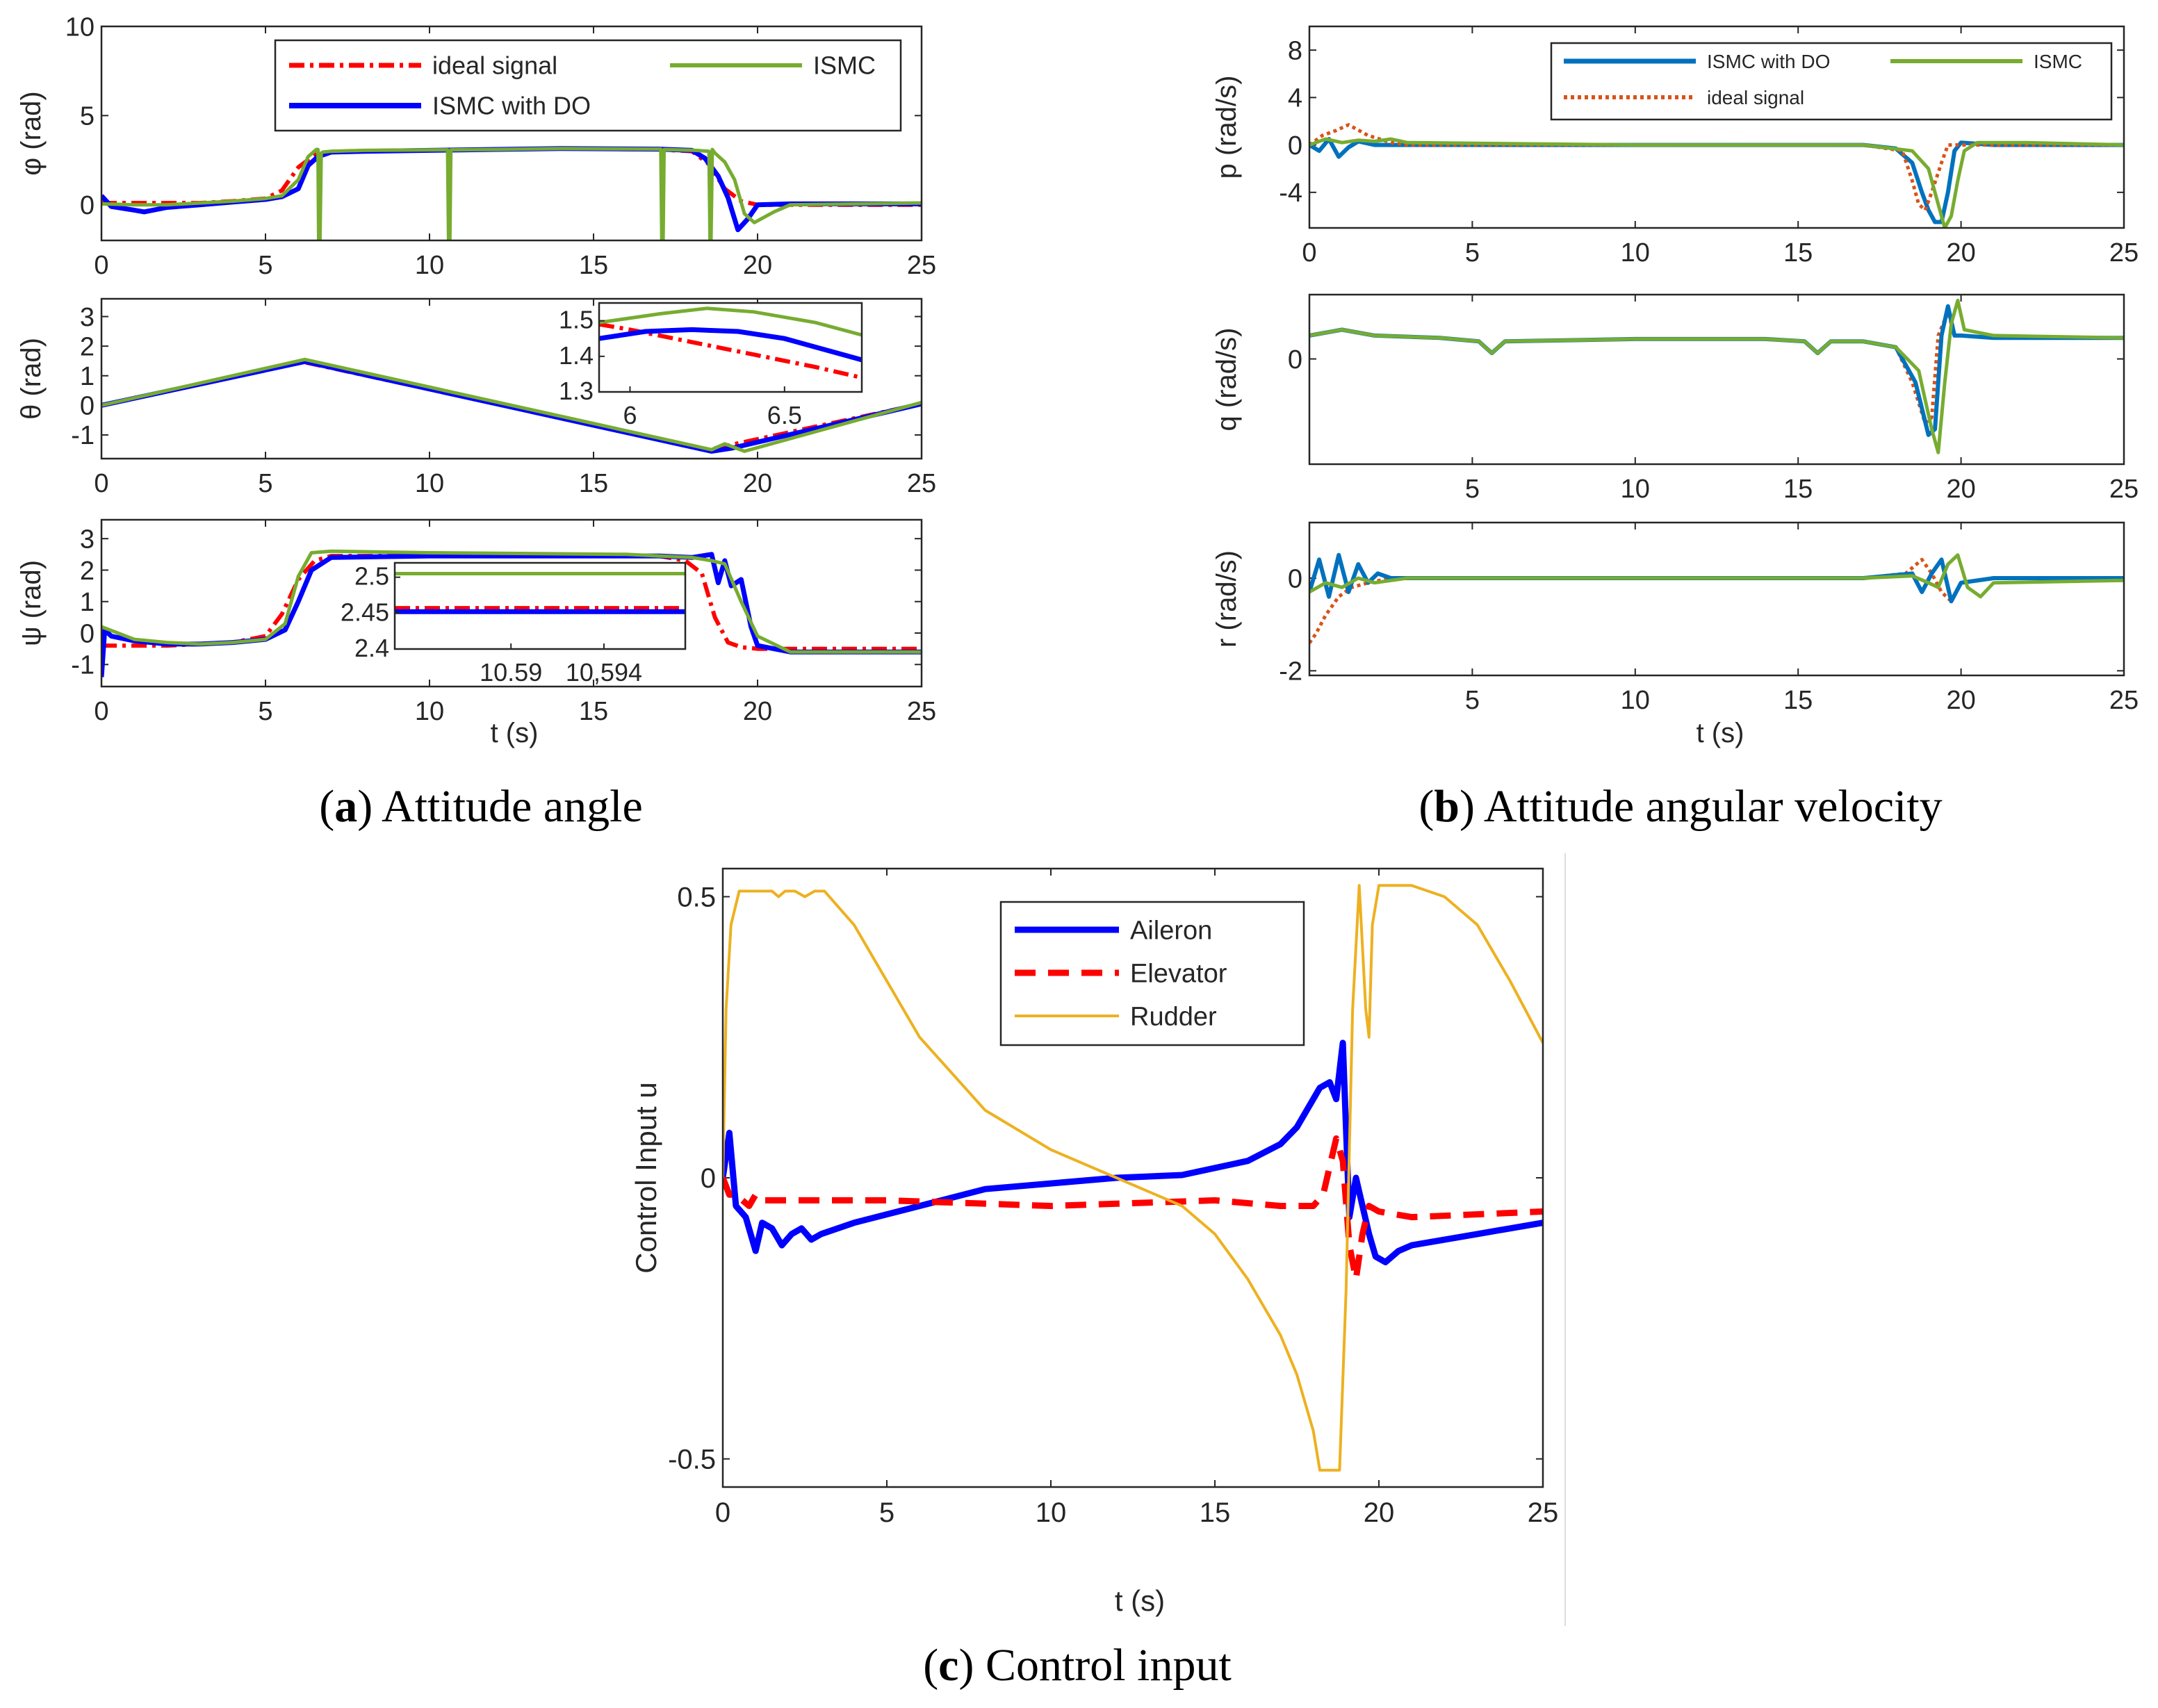 The width and height of the screenshot is (2158, 1708). What do you see at coordinates (630, 415) in the screenshot?
I see `inset-x-tick-label: 6` at bounding box center [630, 415].